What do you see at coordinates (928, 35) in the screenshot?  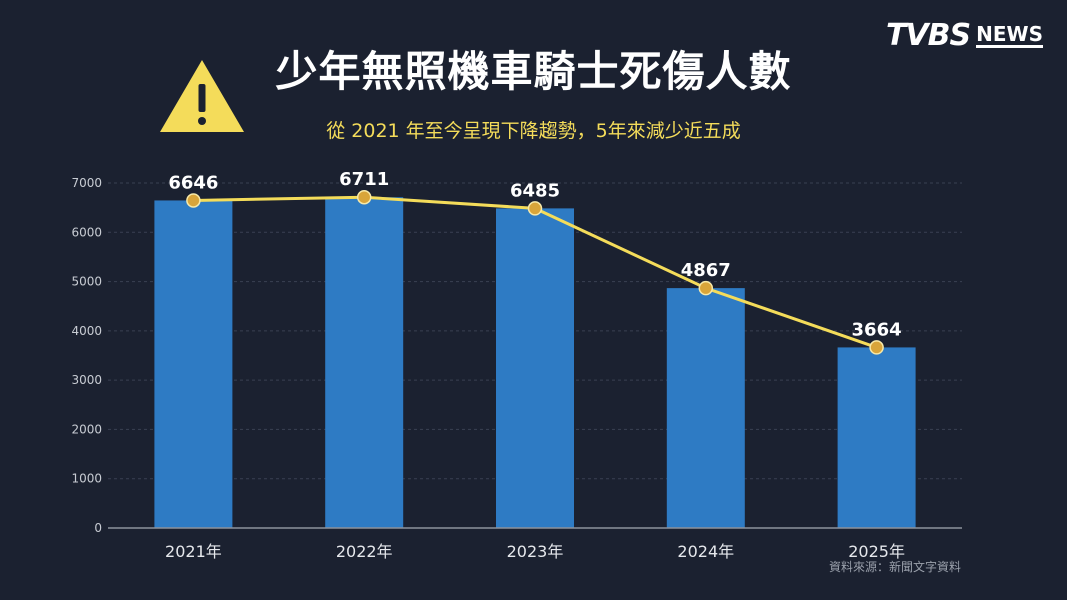 I see `logo-tvbs-text: TVBS` at bounding box center [928, 35].